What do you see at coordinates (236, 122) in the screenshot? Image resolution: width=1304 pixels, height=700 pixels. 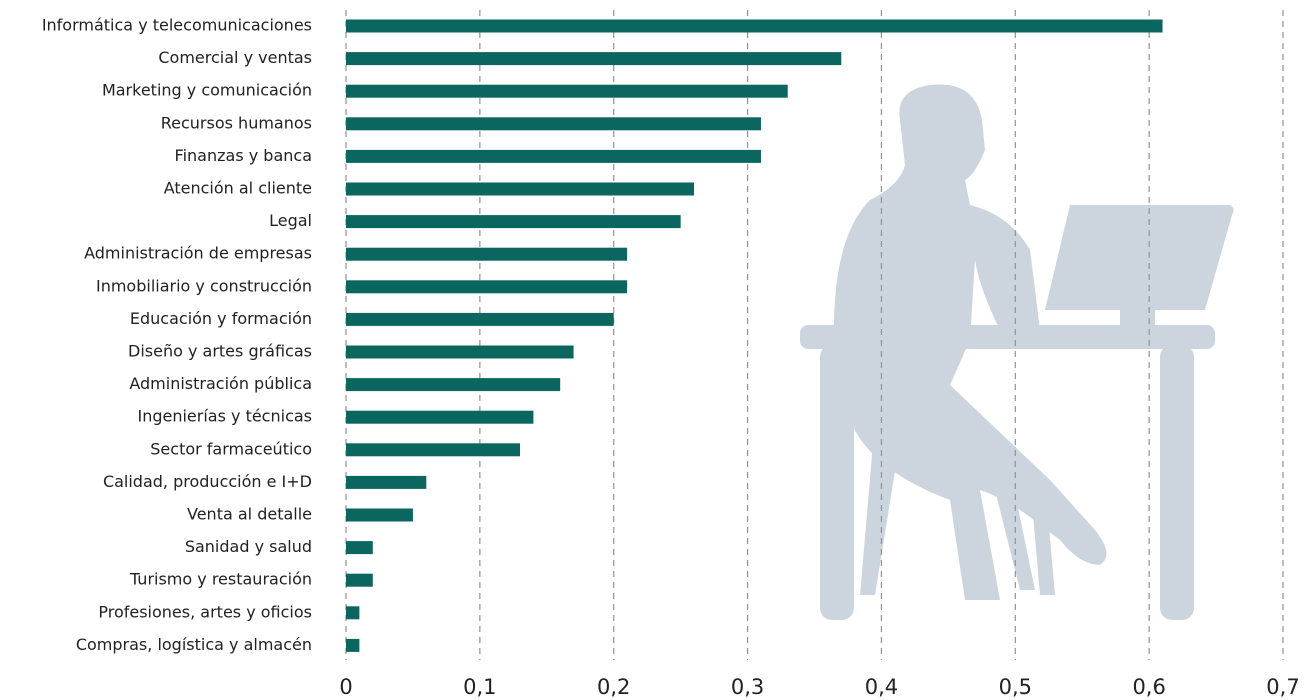 I see `y-tick-label: Recursos humanos` at bounding box center [236, 122].